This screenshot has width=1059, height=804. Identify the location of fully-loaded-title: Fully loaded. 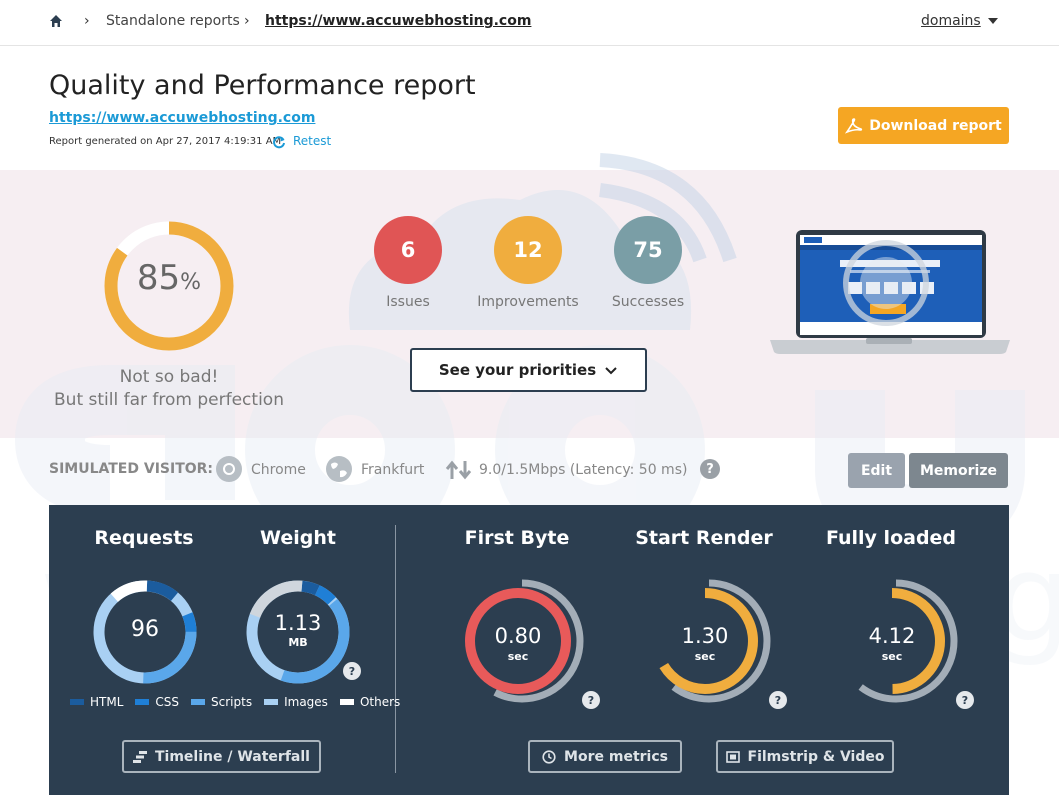
(891, 538).